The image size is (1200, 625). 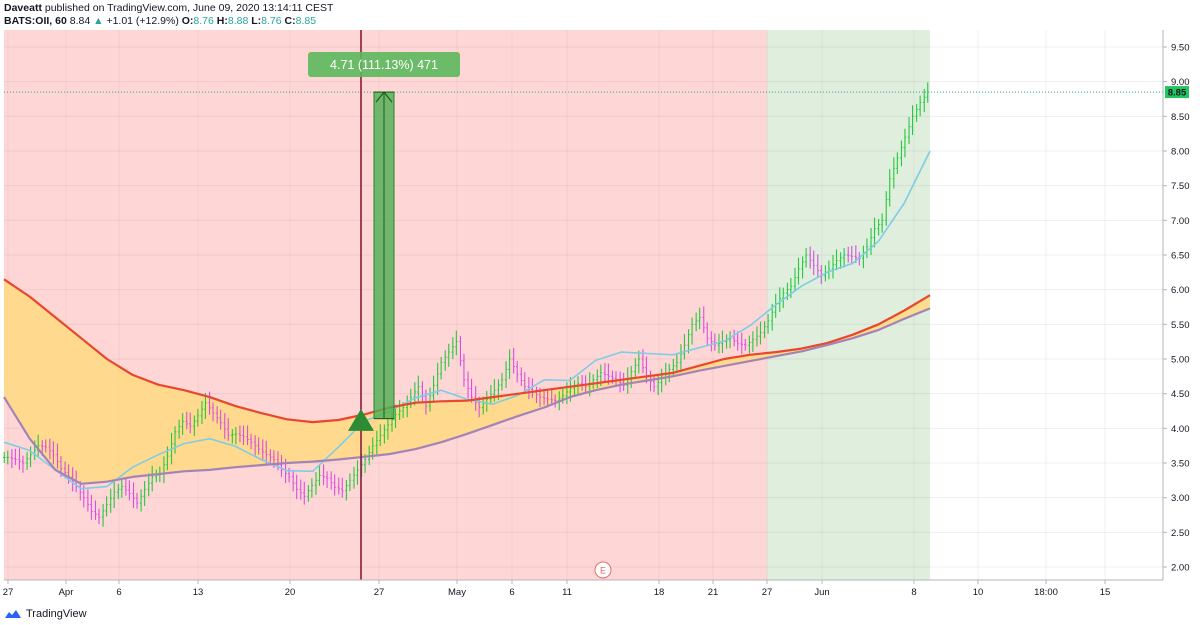 What do you see at coordinates (1180, 117) in the screenshot?
I see `price-tick-label: 8.50` at bounding box center [1180, 117].